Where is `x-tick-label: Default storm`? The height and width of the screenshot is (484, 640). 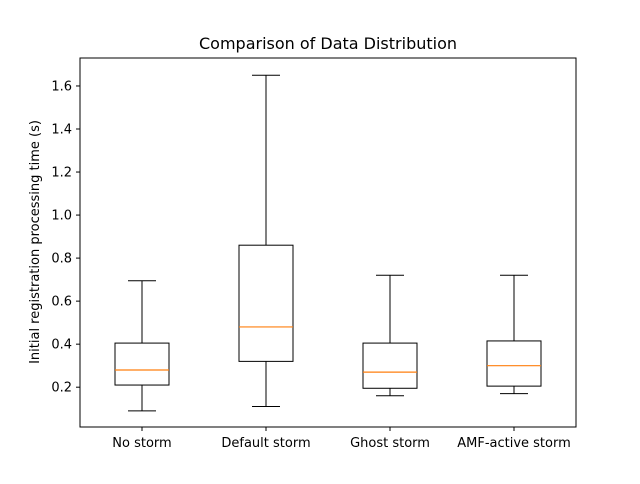 x-tick-label: Default storm is located at coordinates (265, 443).